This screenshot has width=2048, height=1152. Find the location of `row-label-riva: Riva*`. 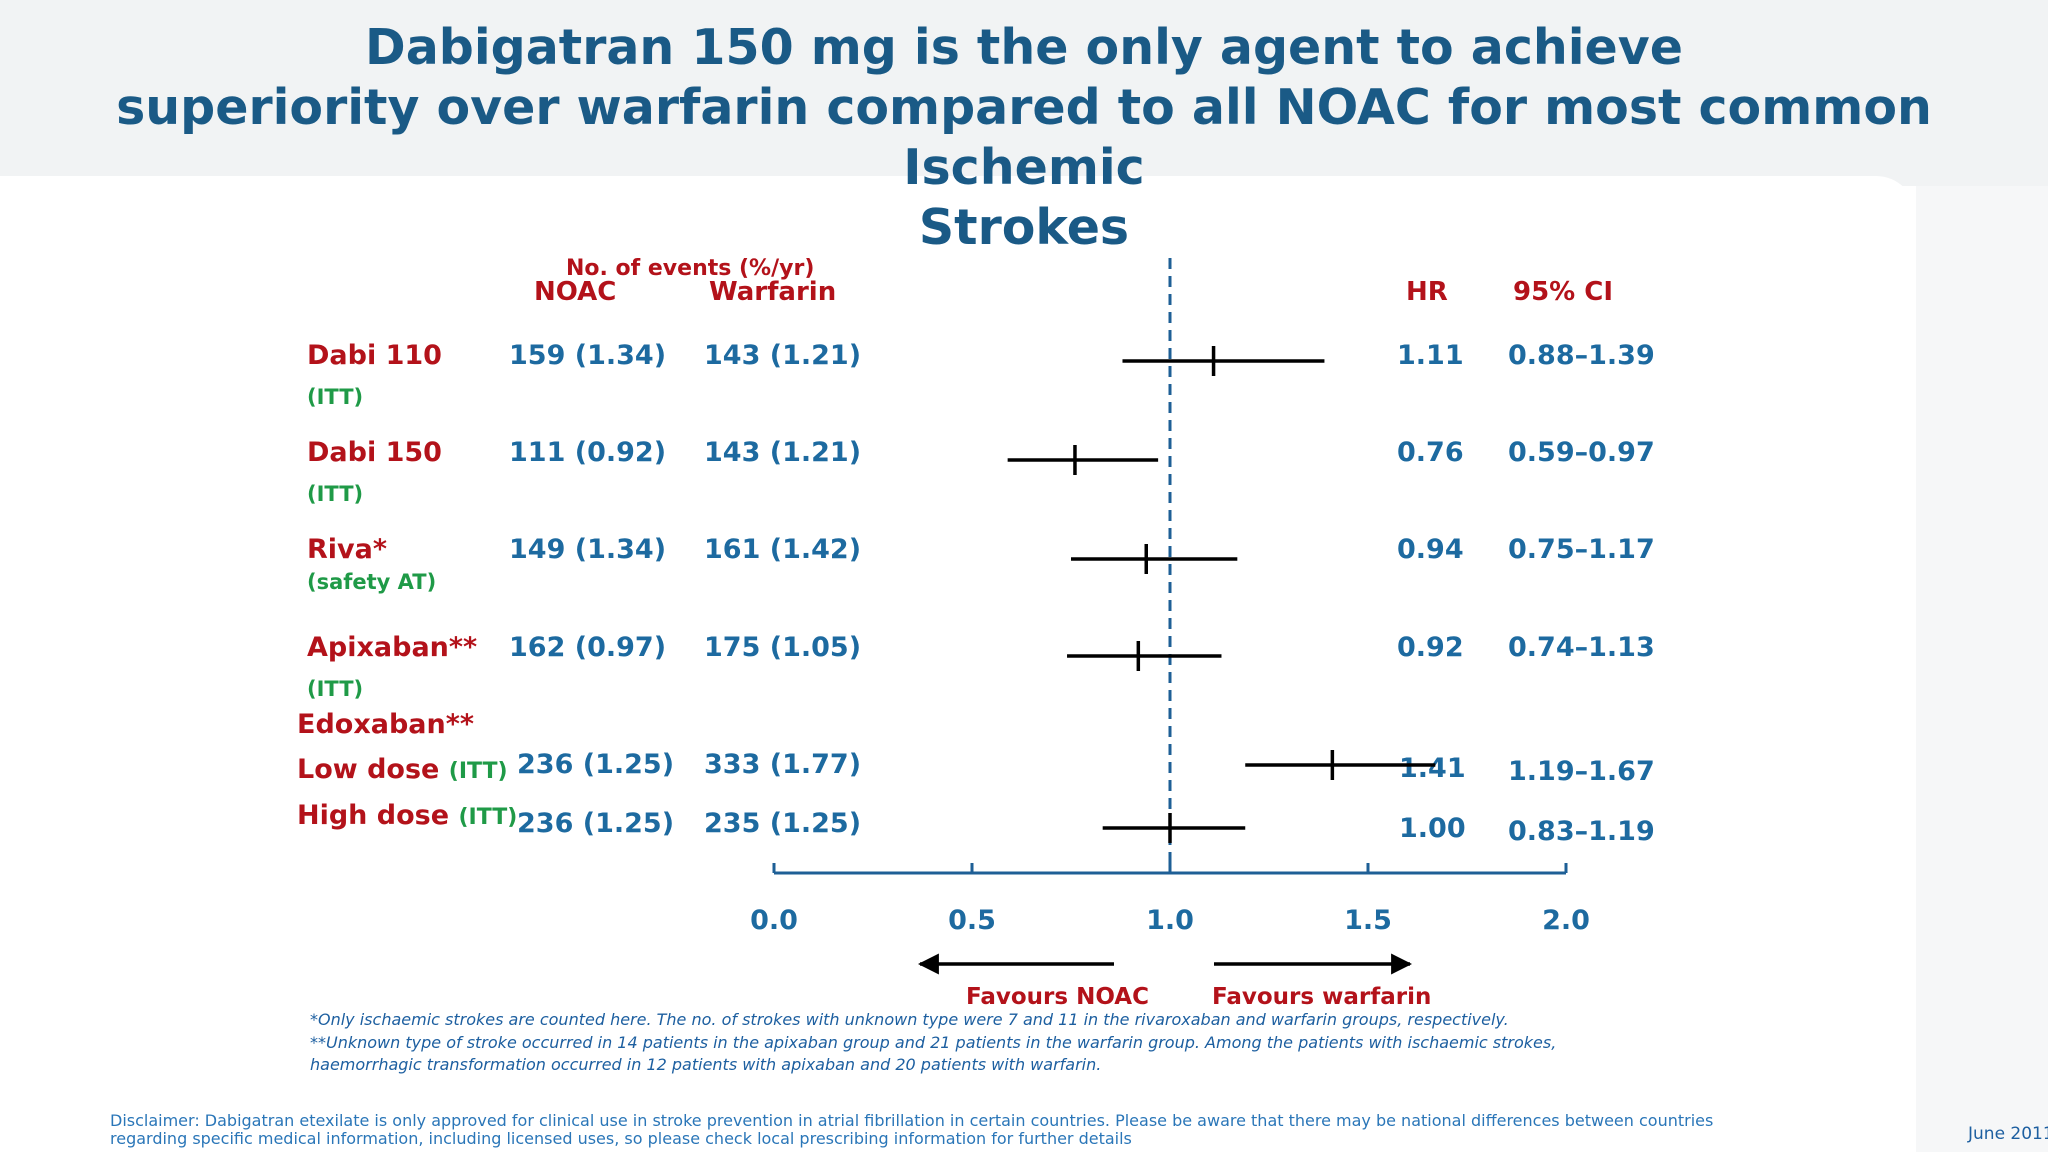

row-label-riva: Riva* is located at coordinates (347, 549).